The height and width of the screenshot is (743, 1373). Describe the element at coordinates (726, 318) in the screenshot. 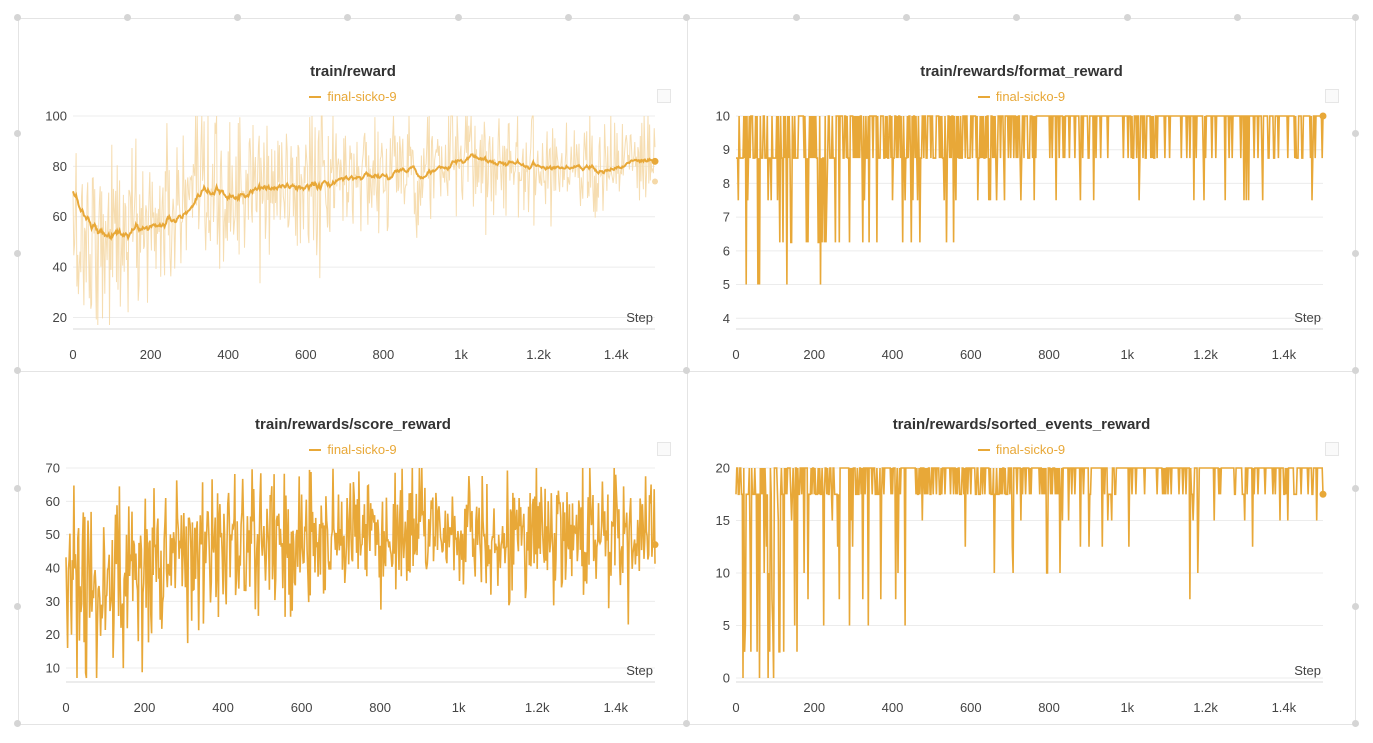

I see `y-tick-label: 4` at that location.